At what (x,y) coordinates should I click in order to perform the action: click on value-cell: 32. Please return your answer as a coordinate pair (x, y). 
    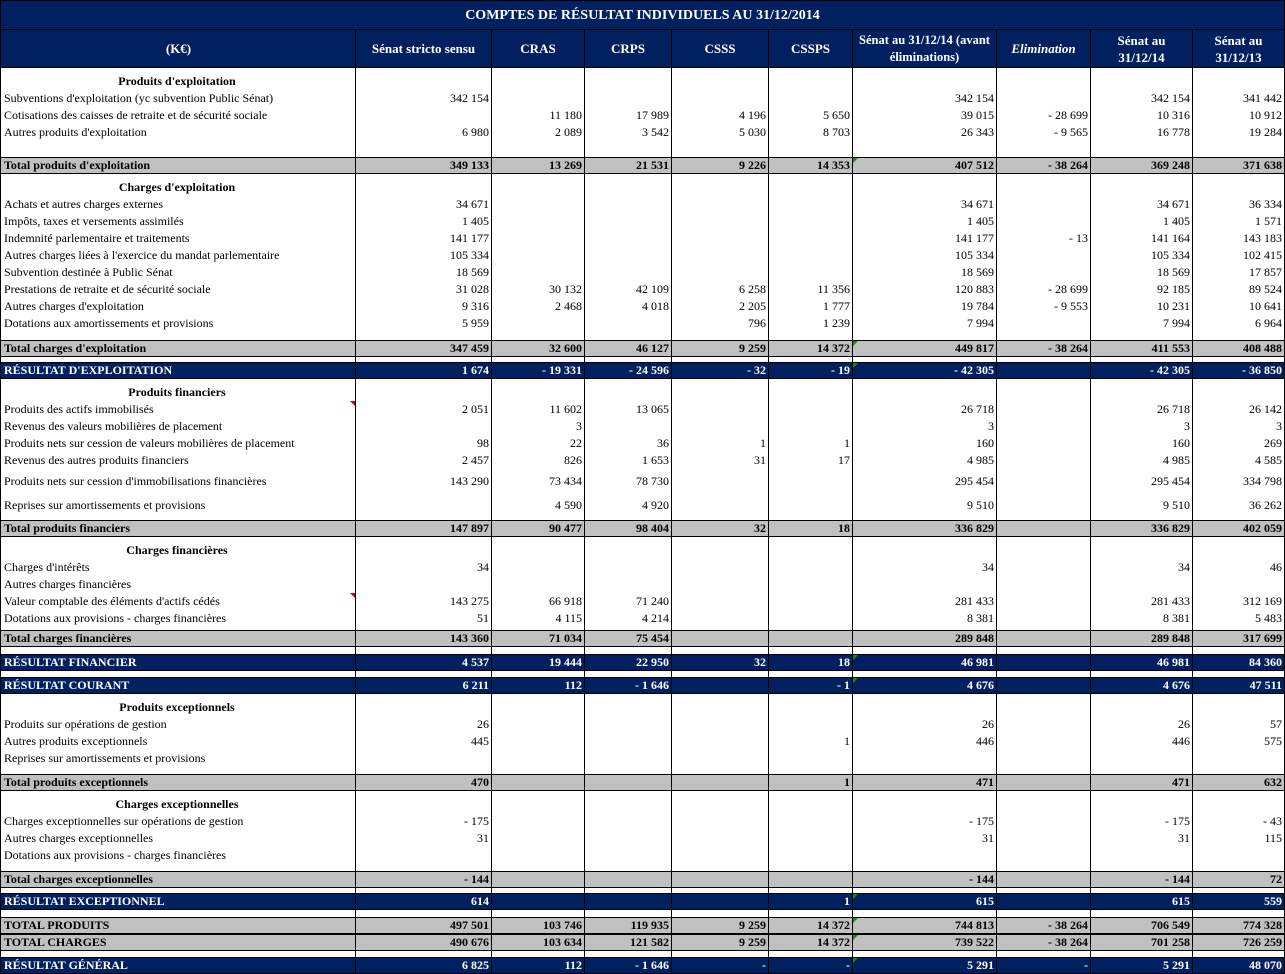
    Looking at the image, I should click on (720, 662).